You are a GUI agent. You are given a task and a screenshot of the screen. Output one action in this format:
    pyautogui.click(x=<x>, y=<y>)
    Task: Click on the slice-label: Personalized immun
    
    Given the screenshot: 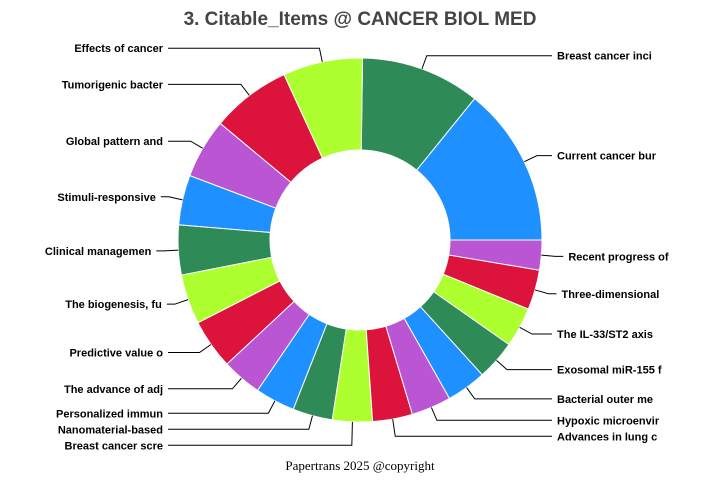 What is the action you would take?
    pyautogui.click(x=109, y=414)
    